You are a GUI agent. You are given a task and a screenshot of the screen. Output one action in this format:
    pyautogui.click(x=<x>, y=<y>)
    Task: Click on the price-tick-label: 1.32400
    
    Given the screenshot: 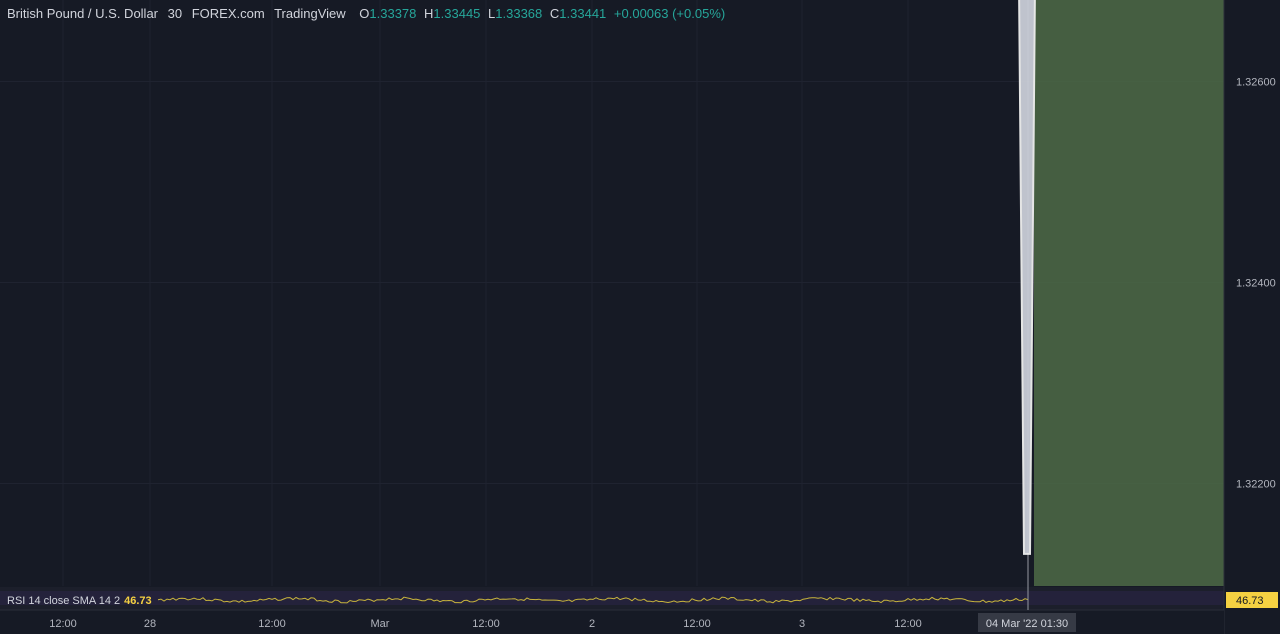 What is the action you would take?
    pyautogui.click(x=1256, y=284)
    